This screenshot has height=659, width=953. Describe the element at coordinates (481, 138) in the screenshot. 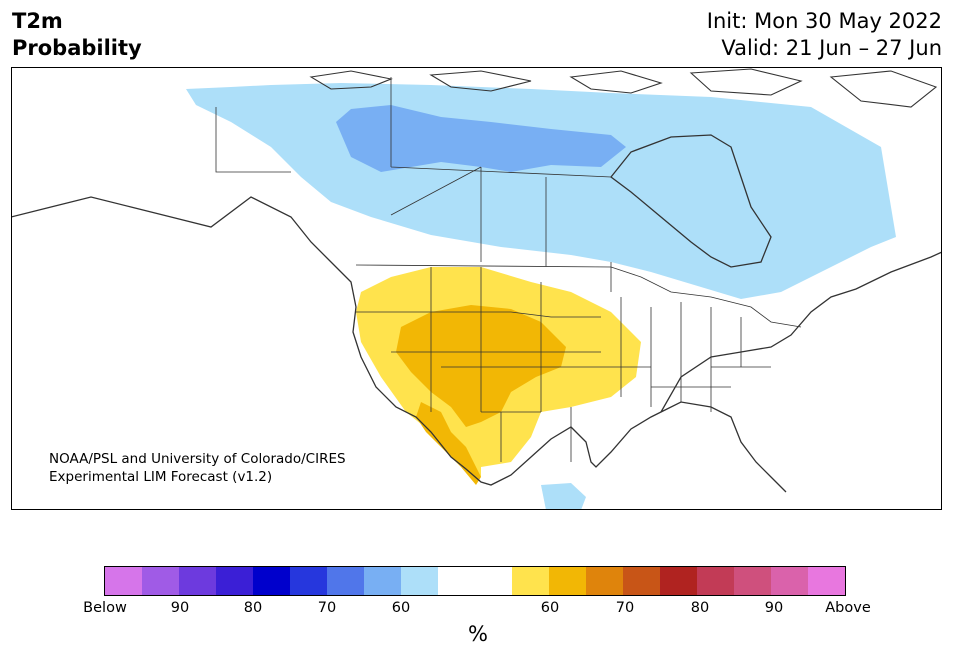

I see `below-60-region` at that location.